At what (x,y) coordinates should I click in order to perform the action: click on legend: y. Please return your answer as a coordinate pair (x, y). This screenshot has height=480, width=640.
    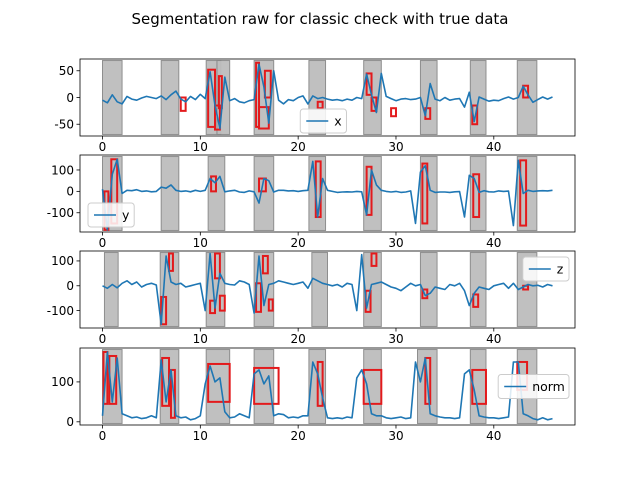
    Looking at the image, I should click on (111, 215).